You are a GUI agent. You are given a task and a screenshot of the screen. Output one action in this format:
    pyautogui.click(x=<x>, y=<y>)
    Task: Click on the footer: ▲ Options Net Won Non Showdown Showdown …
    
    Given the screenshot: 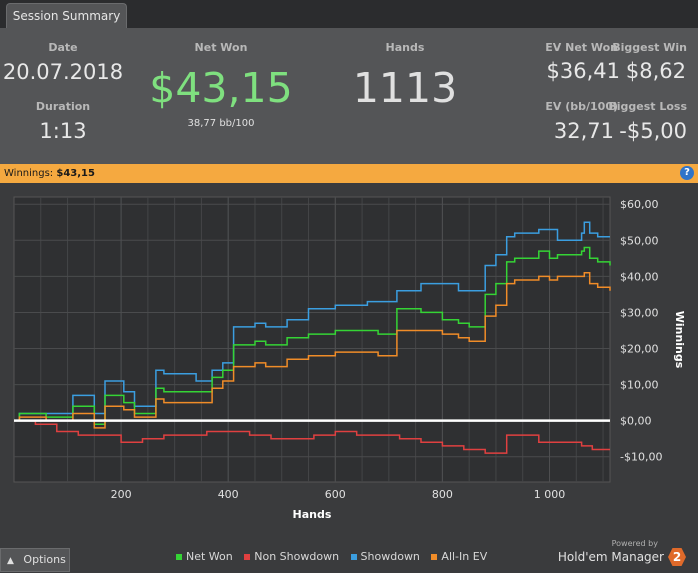 What is the action you would take?
    pyautogui.click(x=349, y=556)
    